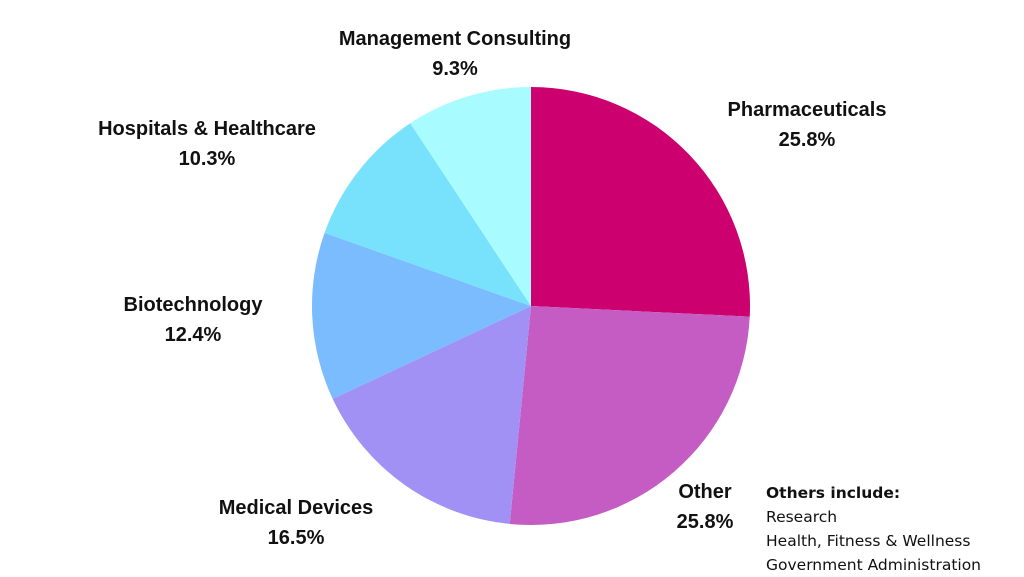 Image resolution: width=1024 pixels, height=577 pixels. What do you see at coordinates (868, 541) in the screenshot?
I see `others-note-item: Health, Fitness & Wellness` at bounding box center [868, 541].